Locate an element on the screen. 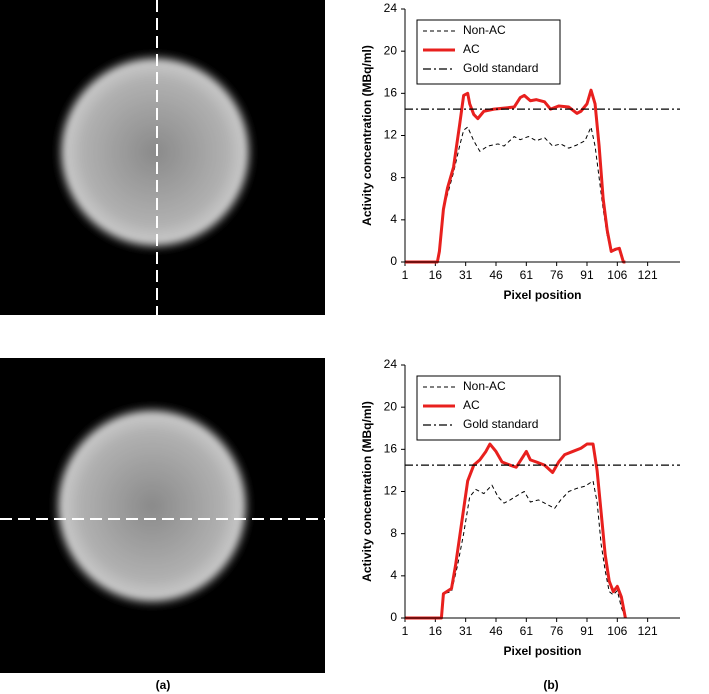 The height and width of the screenshot is (694, 709). panel-label: (b) is located at coordinates (550, 685).